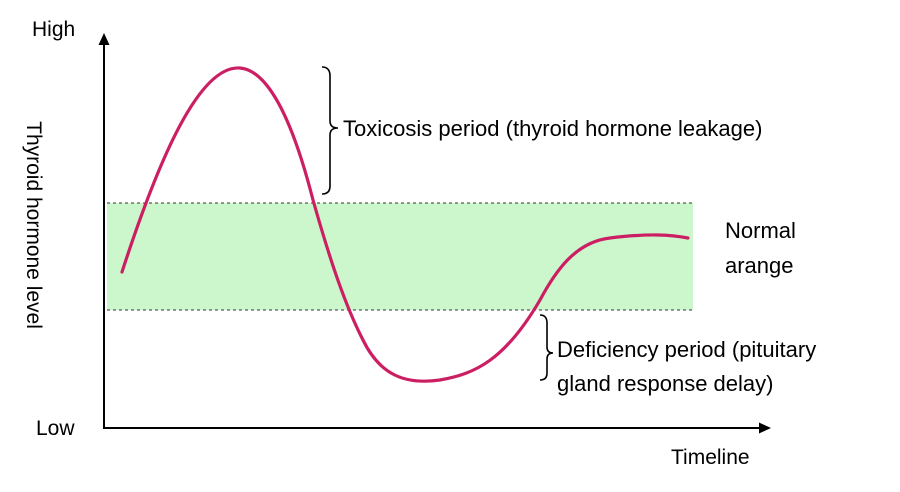  I want to click on y-axis-arrowhead, so click(104, 39).